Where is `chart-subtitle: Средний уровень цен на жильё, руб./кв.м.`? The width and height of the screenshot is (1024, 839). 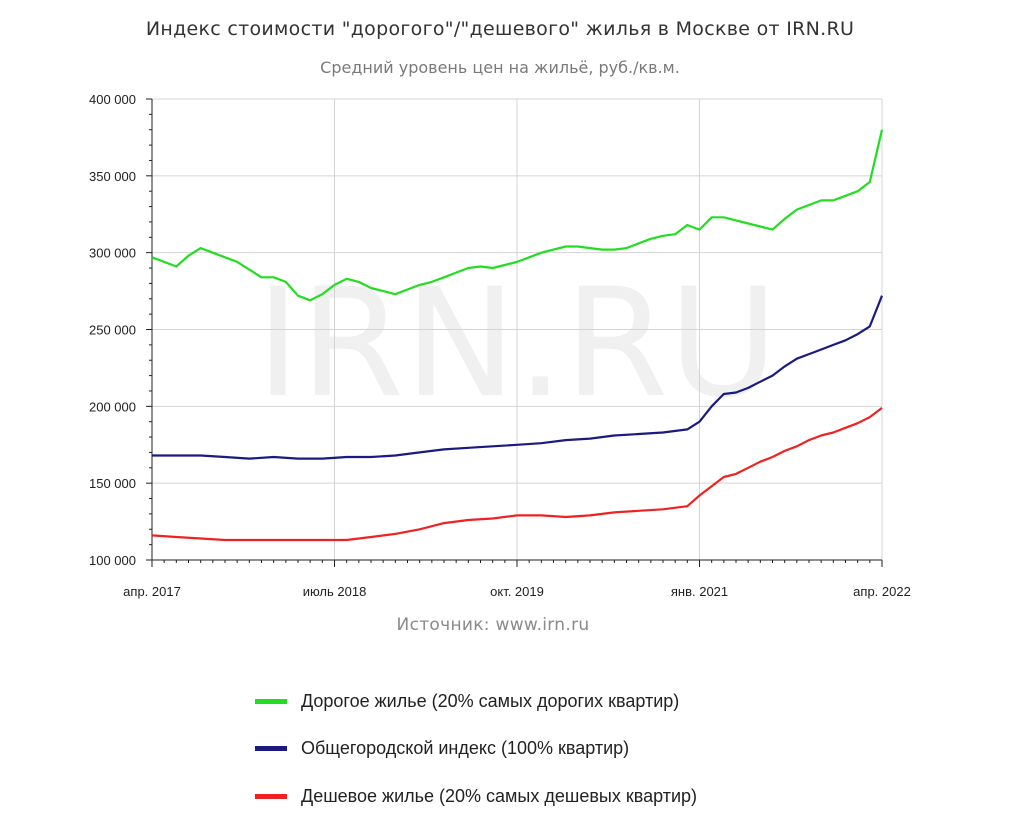
chart-subtitle: Средний уровень цен на жильё, руб./кв.м. is located at coordinates (500, 67).